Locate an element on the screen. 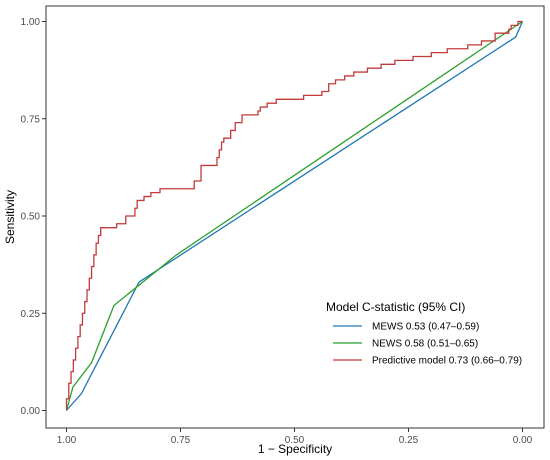  legend-label: NEWS 0.58 (0.51–0.65) is located at coordinates (425, 344).